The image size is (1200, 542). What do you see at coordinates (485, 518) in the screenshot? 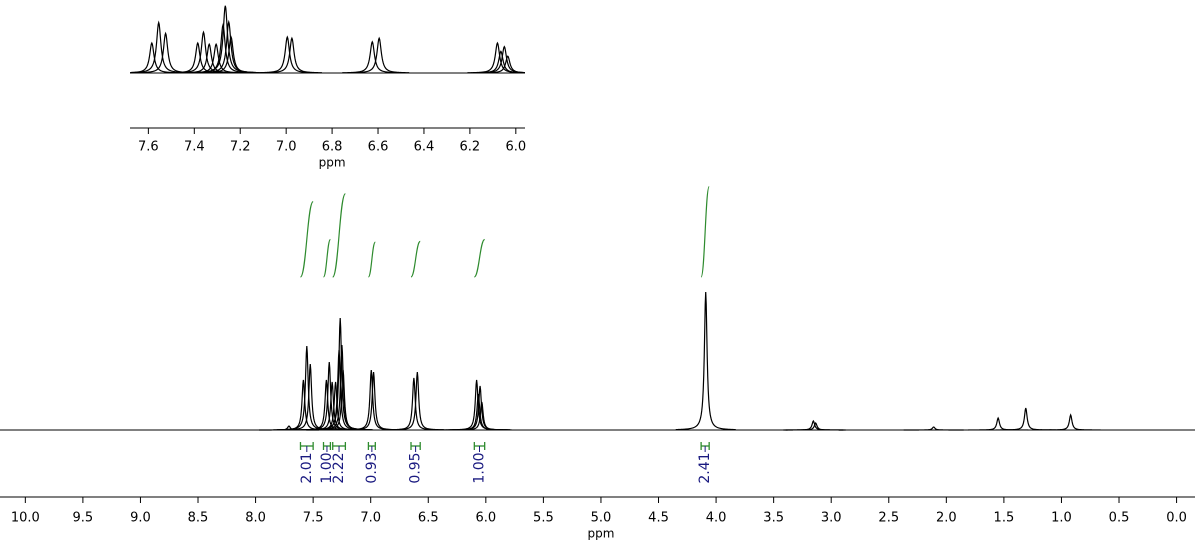
I see `x-tick-label: 6.0` at bounding box center [485, 518].